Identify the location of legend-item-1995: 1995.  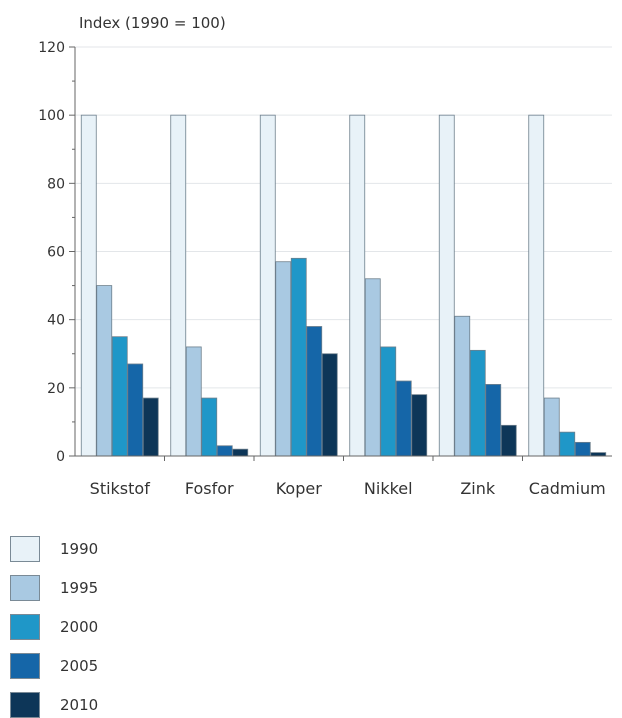
(110, 588).